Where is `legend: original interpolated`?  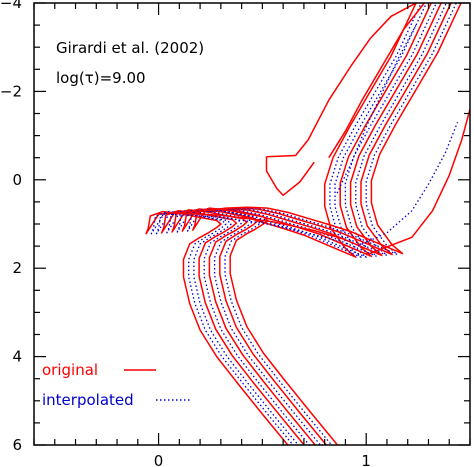
legend: original interpolated is located at coordinates (116, 385).